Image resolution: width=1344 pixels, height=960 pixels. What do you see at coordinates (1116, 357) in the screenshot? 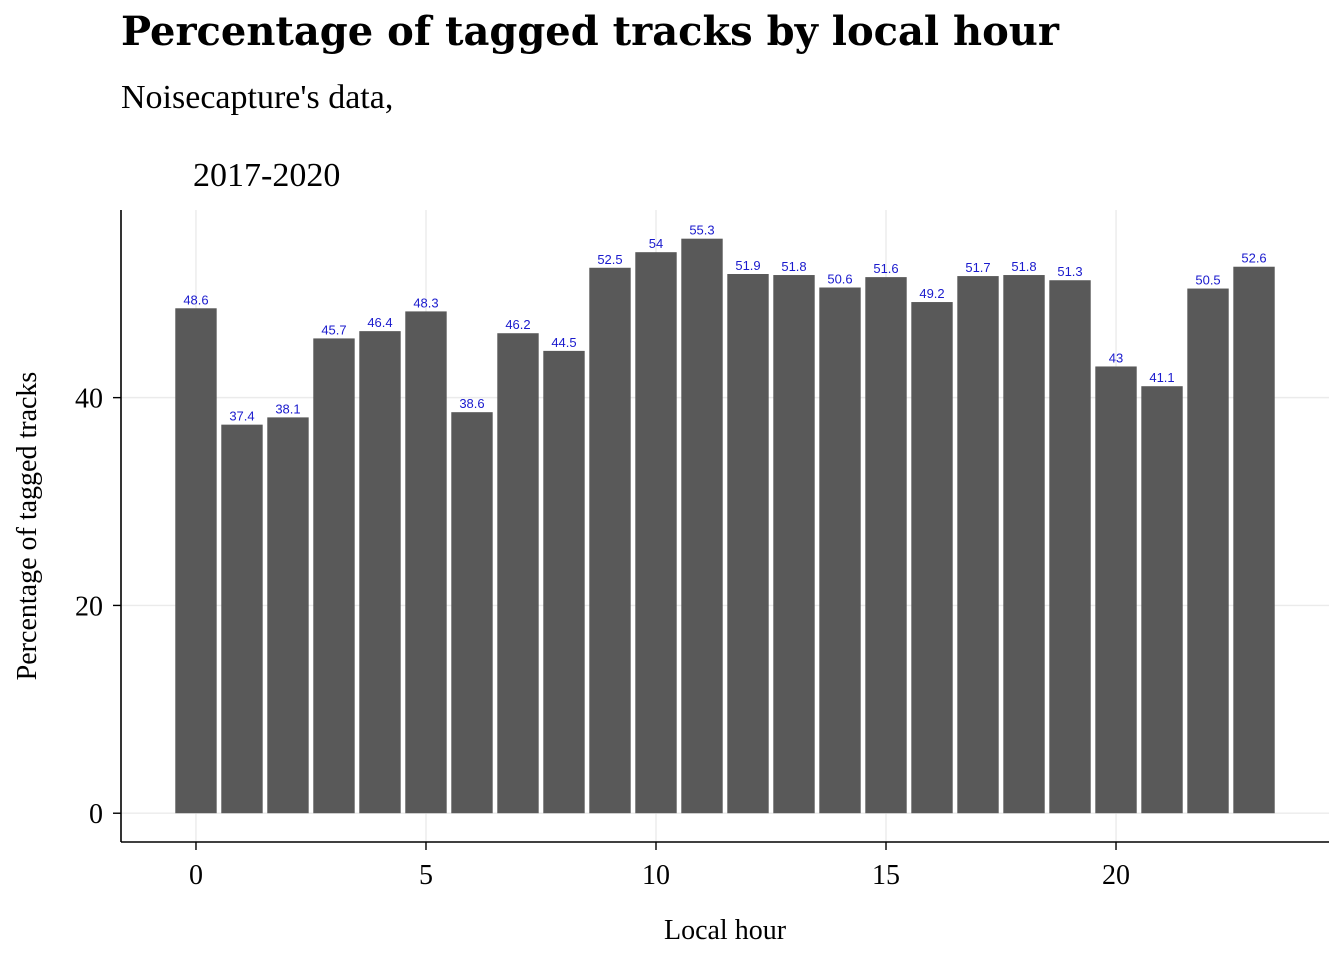
I see `data-label-hour-20: 43` at bounding box center [1116, 357].